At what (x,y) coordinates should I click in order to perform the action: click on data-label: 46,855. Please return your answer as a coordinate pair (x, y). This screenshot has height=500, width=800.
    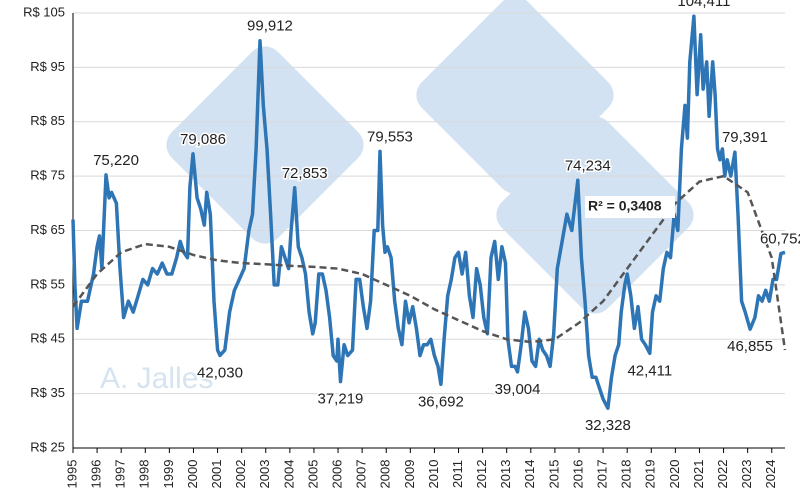
    Looking at the image, I should click on (750, 346).